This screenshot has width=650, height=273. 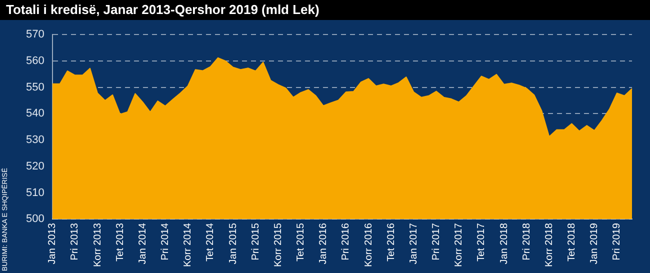 What do you see at coordinates (35, 60) in the screenshot?
I see `y-tick-label: 560` at bounding box center [35, 60].